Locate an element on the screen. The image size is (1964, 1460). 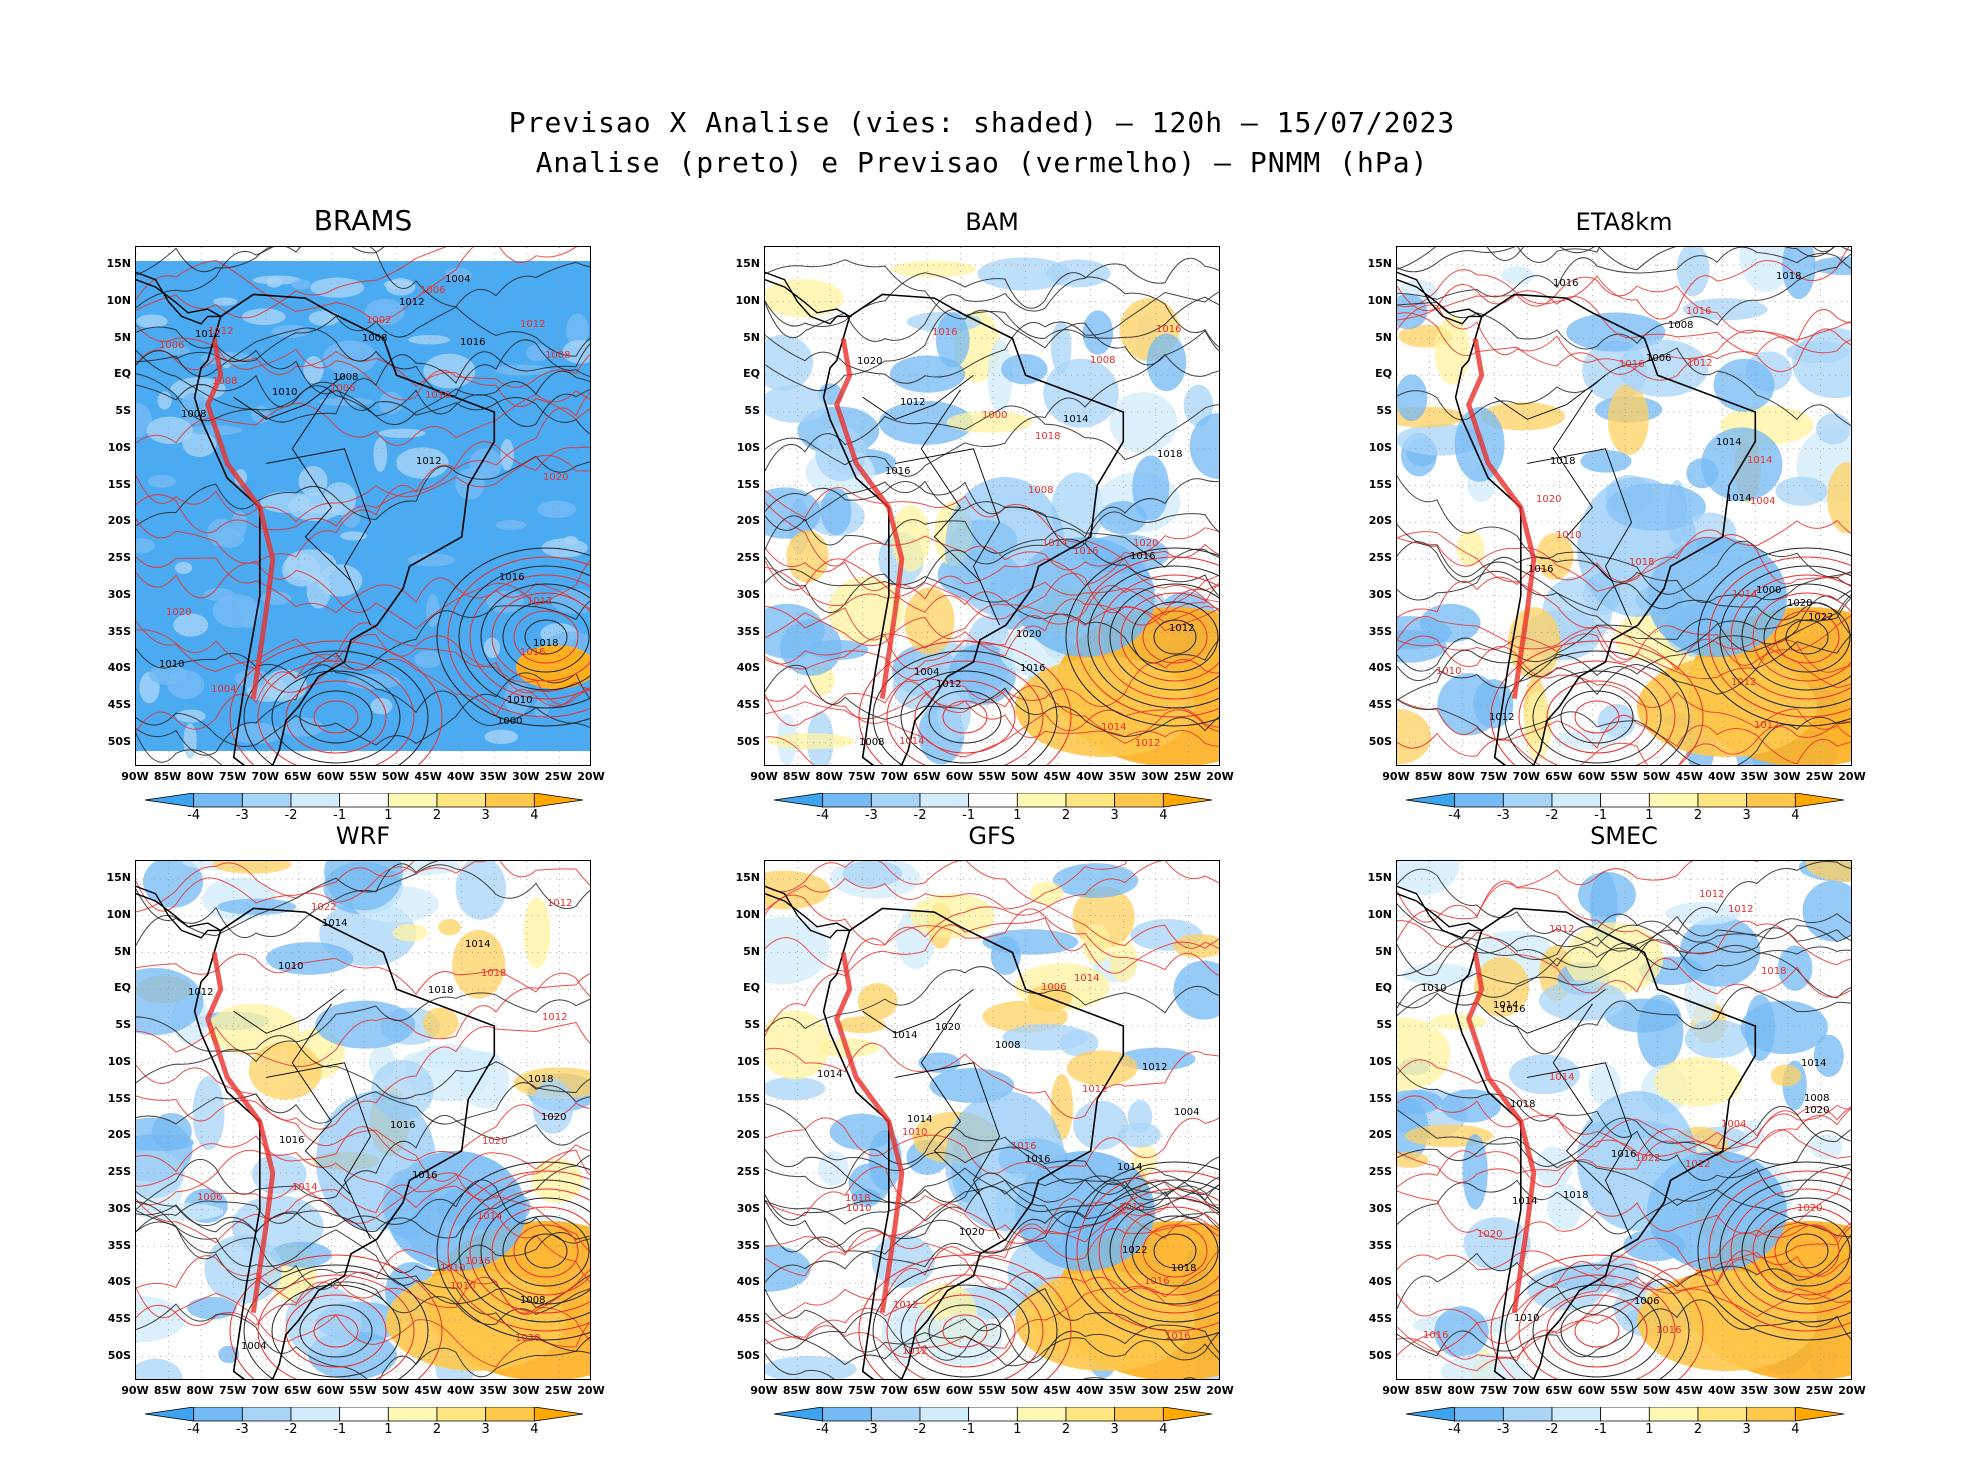
colorbar-label: 2 is located at coordinates (1066, 815).